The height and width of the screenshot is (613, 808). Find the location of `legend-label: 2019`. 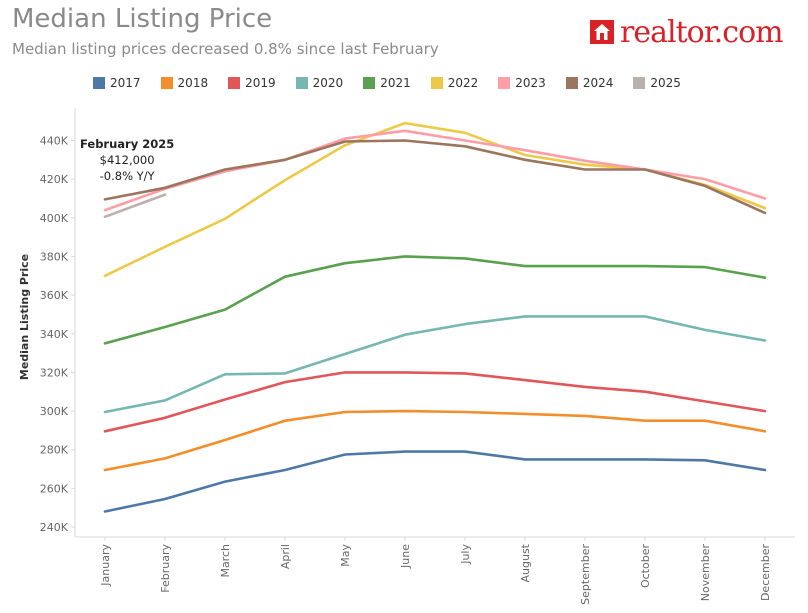

legend-label: 2019 is located at coordinates (260, 83).